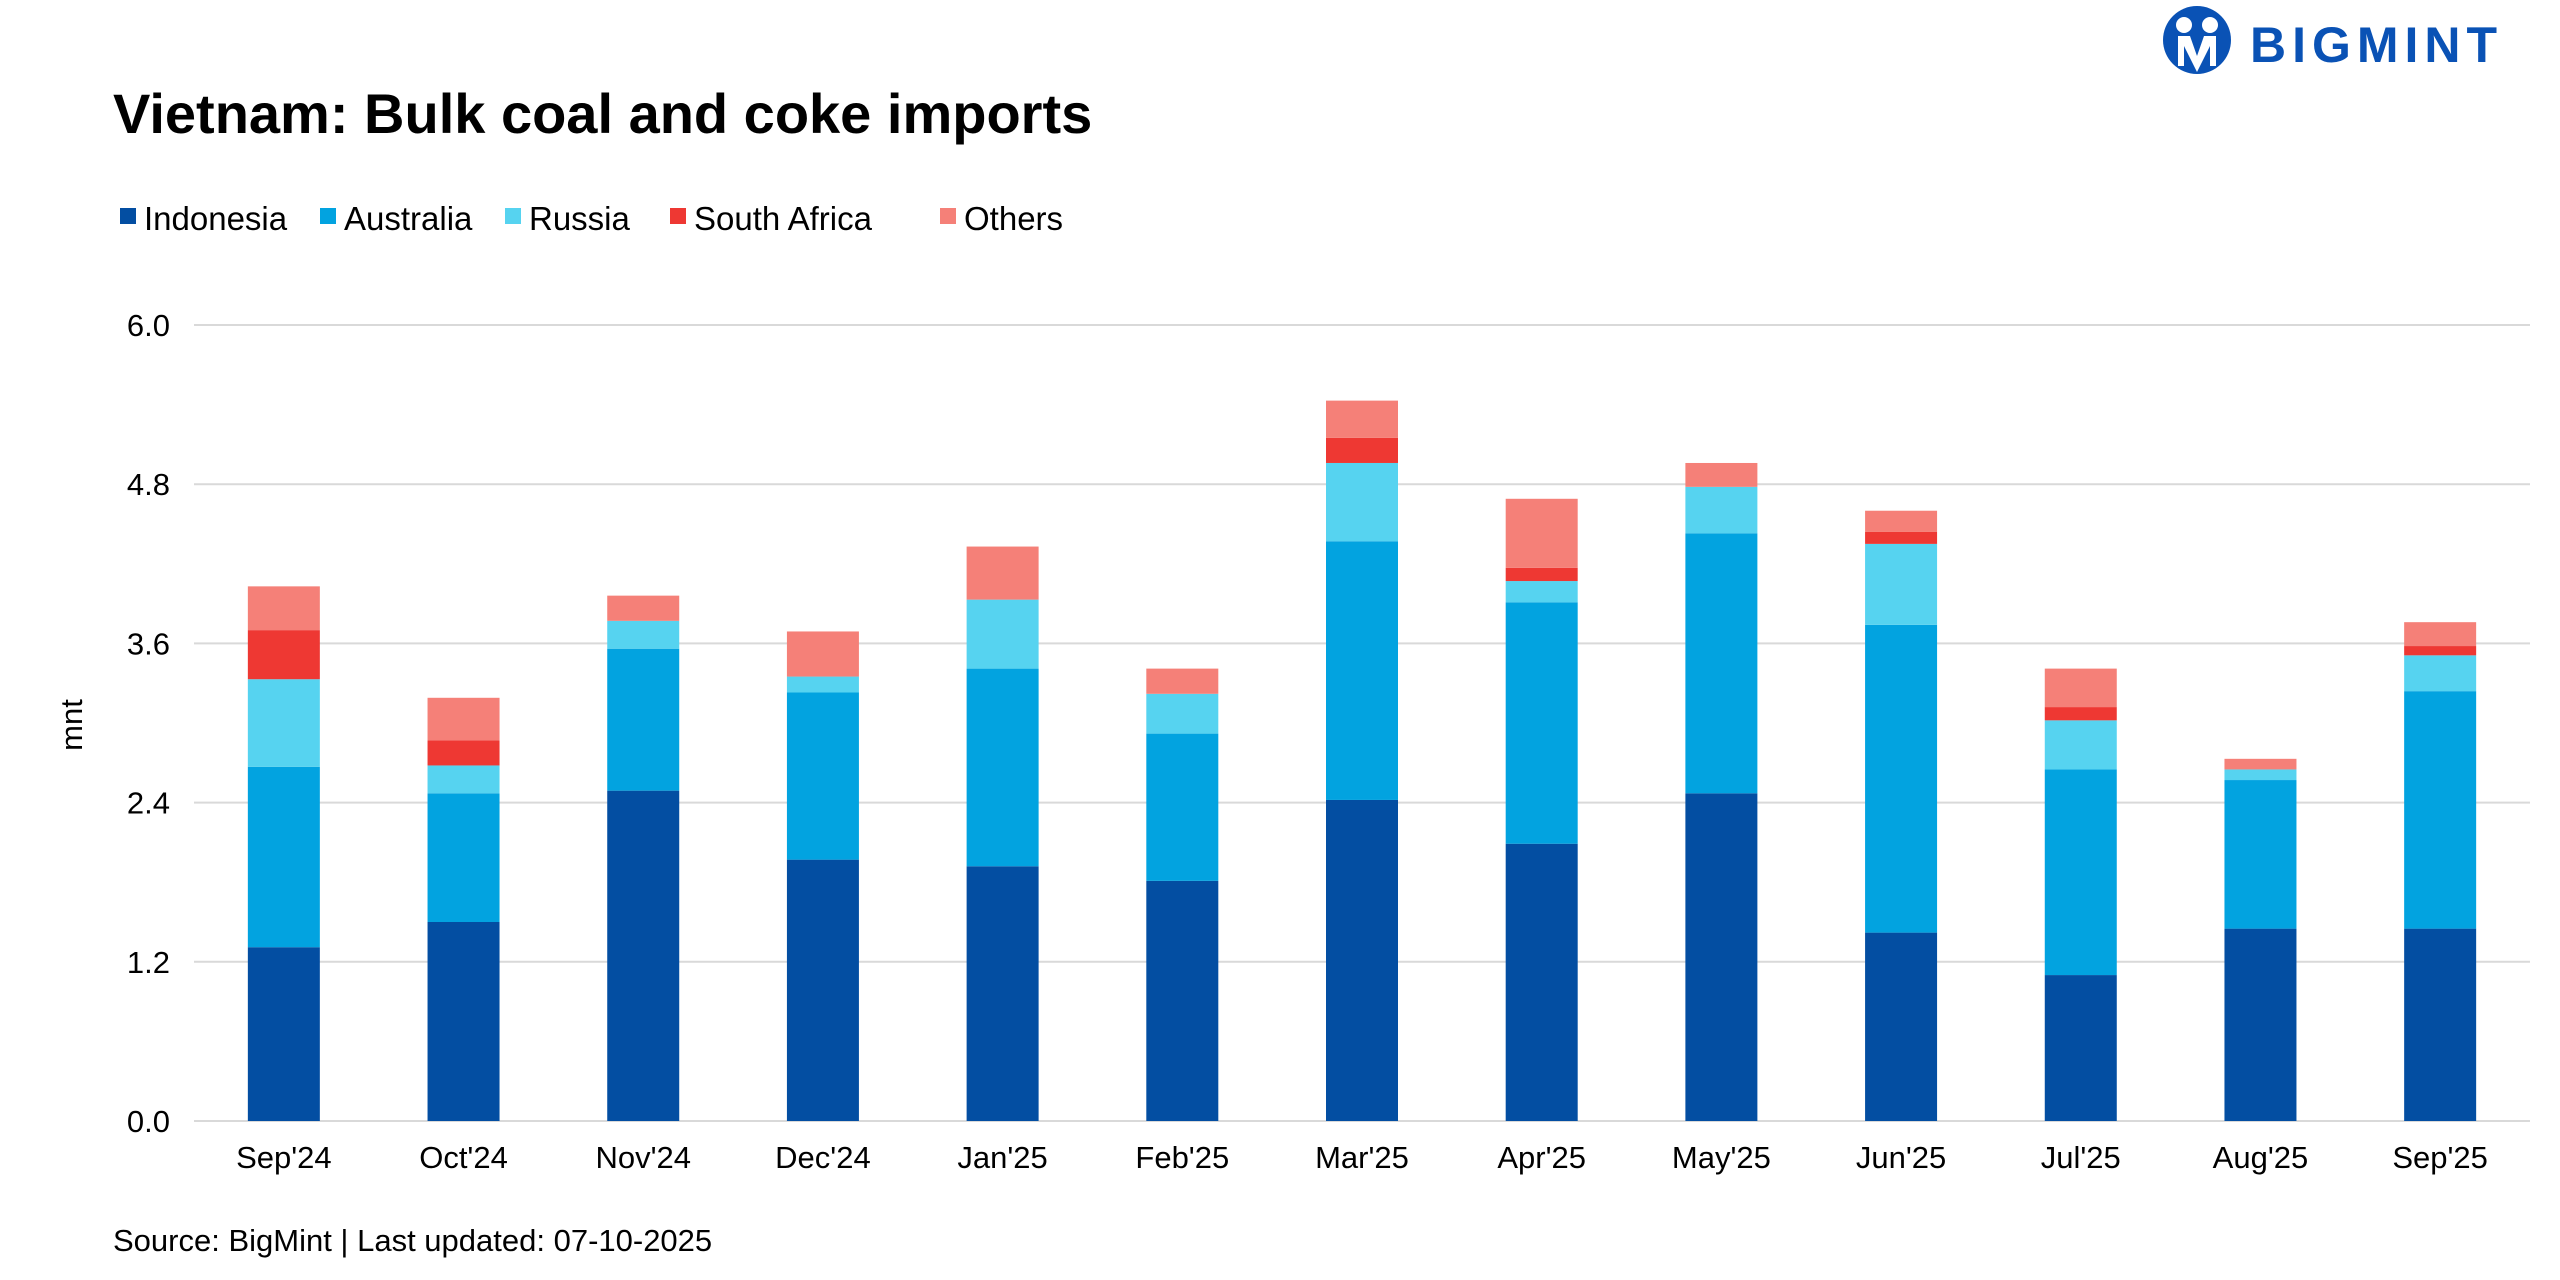 The width and height of the screenshot is (2560, 1280). Describe the element at coordinates (1013, 218) in the screenshot. I see `legend-label: Others` at that location.